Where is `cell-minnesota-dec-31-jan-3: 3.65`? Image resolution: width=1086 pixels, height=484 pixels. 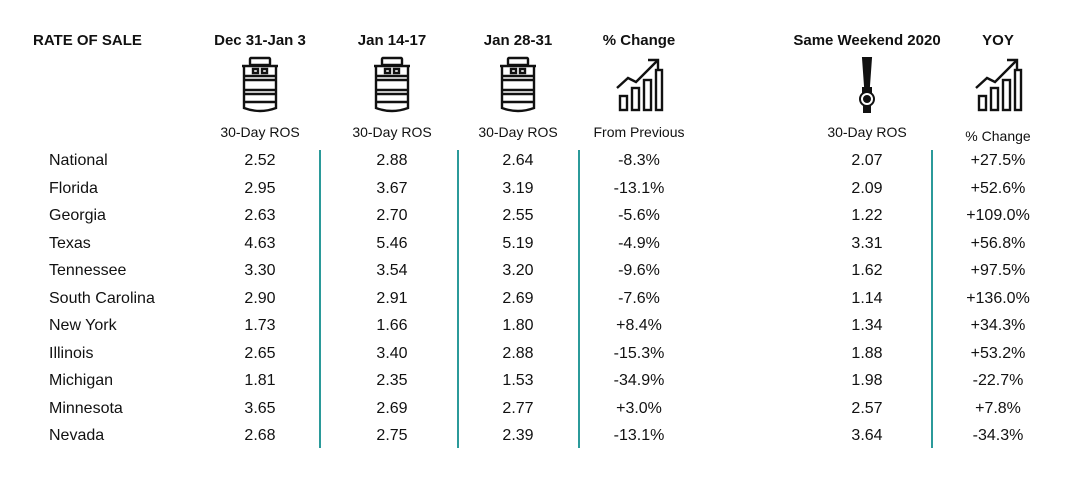 cell-minnesota-dec-31-jan-3: 3.65 is located at coordinates (260, 408).